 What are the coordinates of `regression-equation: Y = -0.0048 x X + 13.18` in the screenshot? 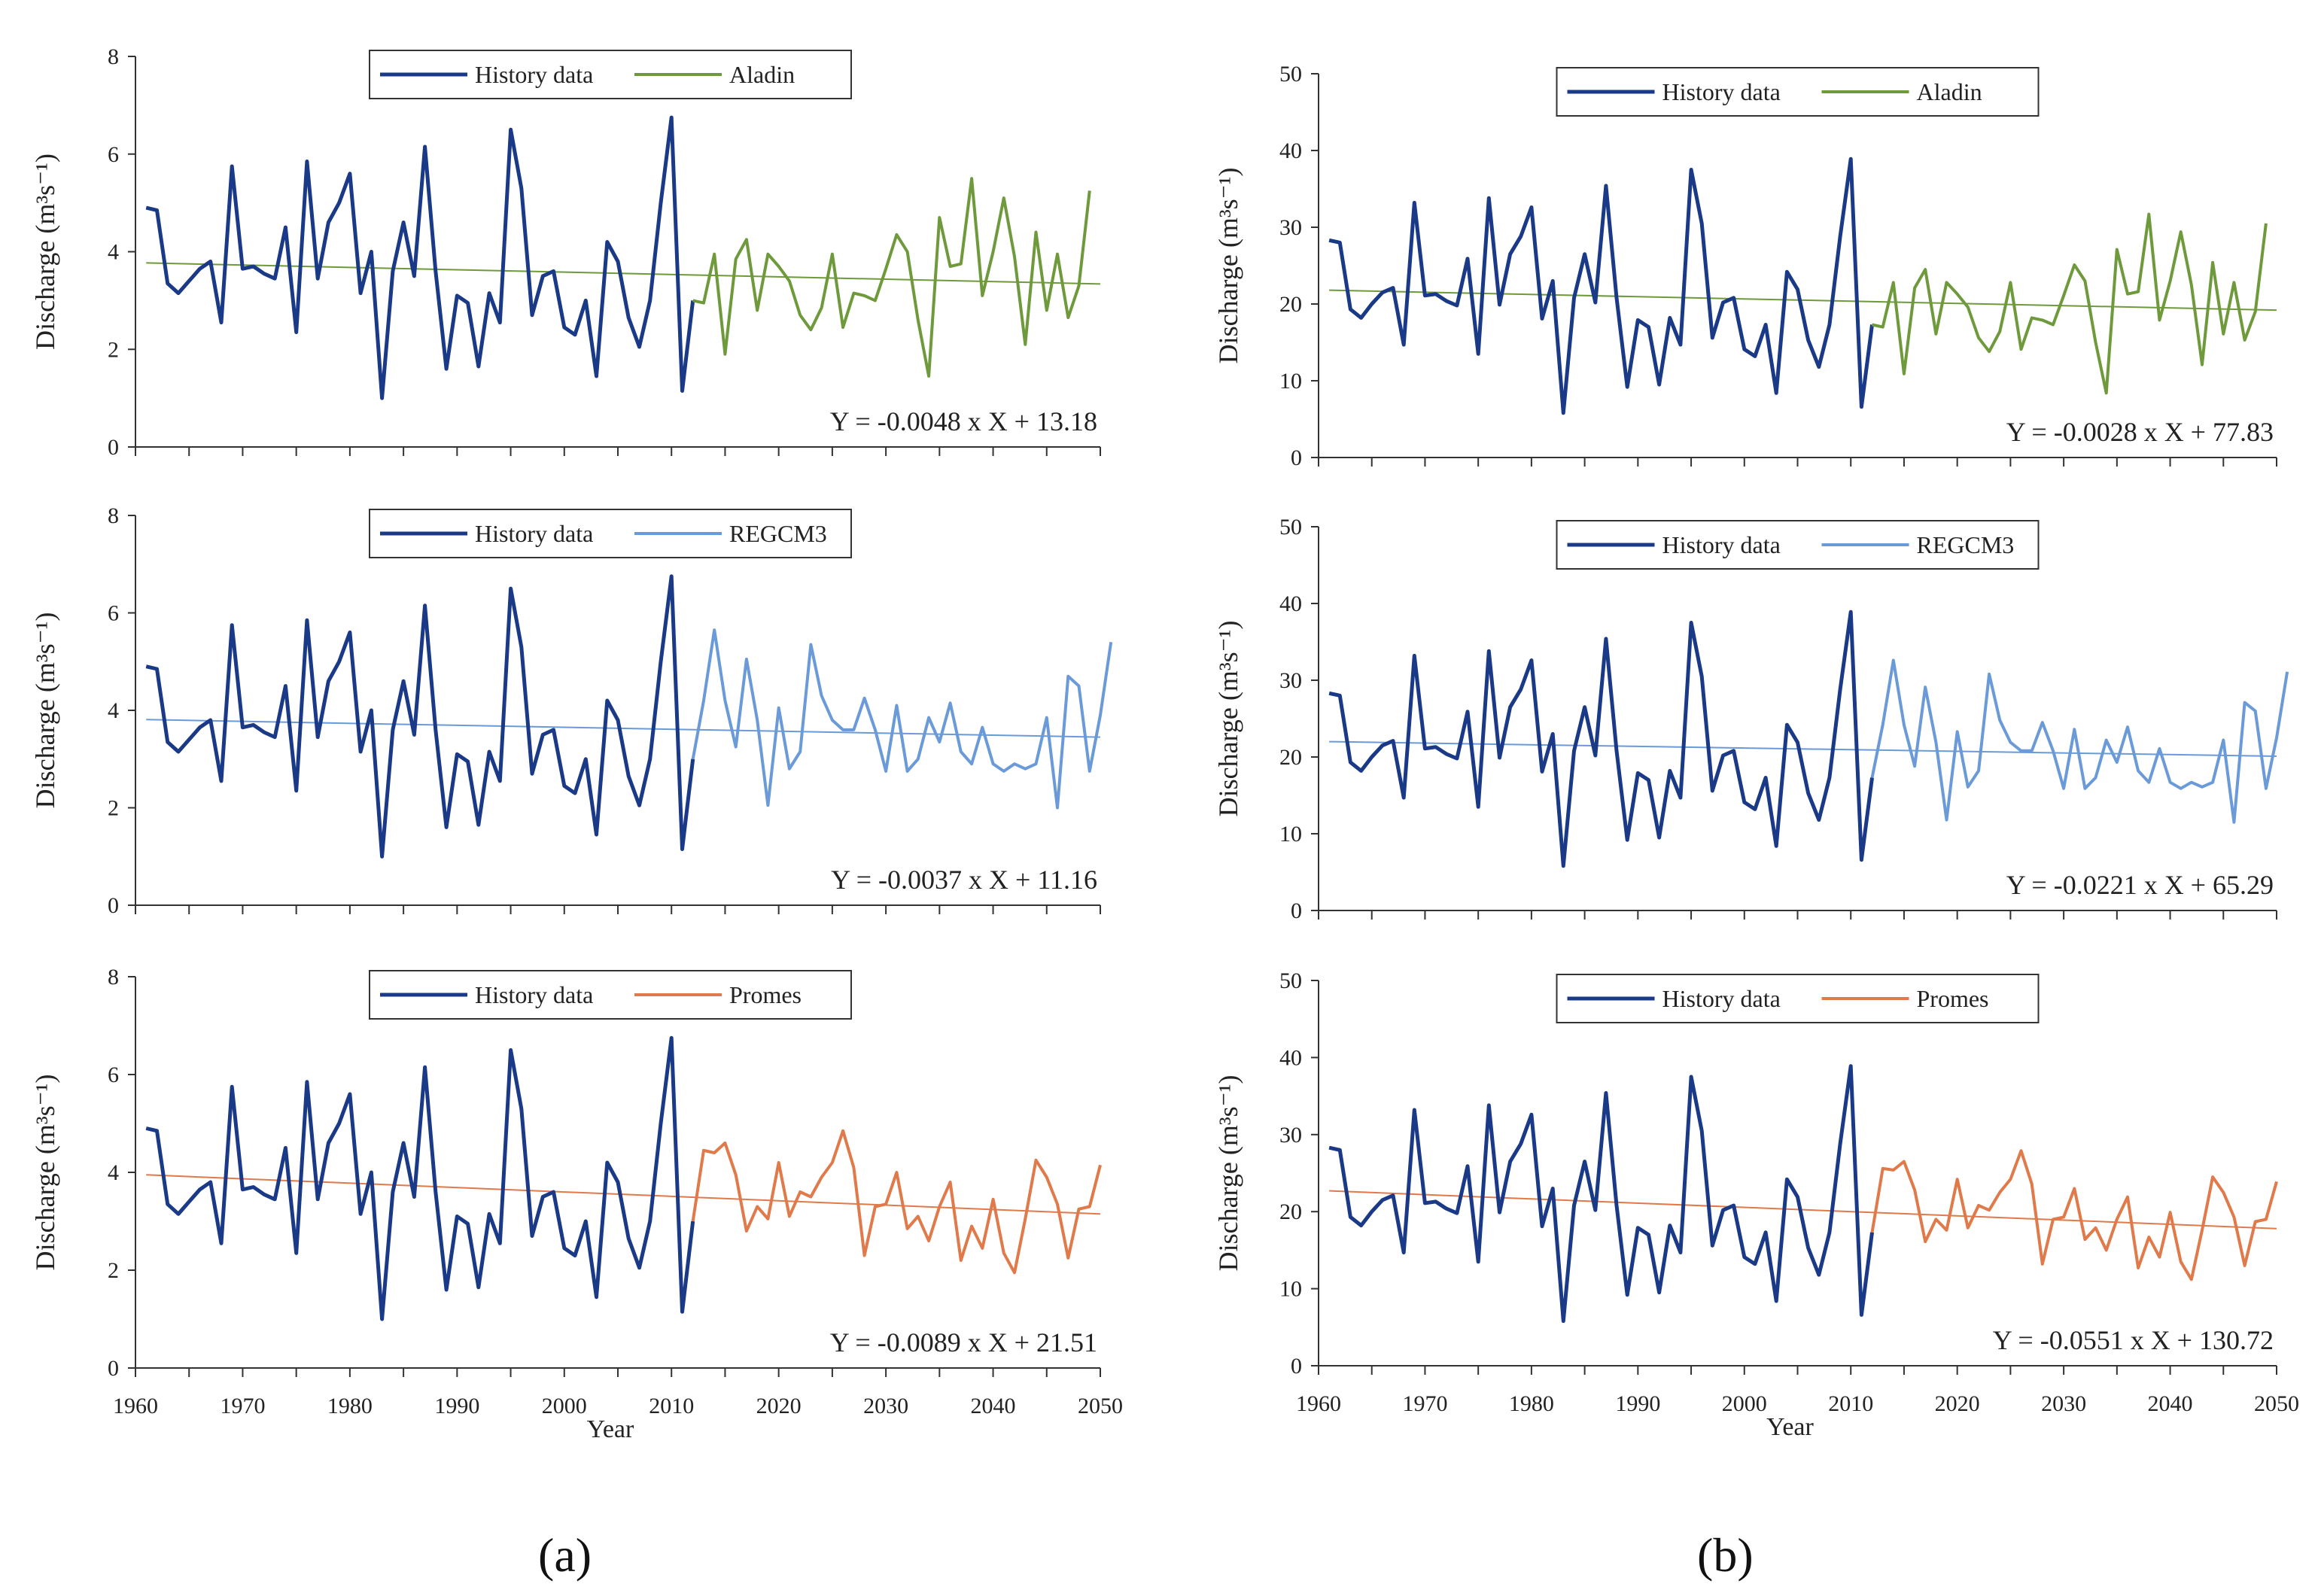 It's located at (963, 421).